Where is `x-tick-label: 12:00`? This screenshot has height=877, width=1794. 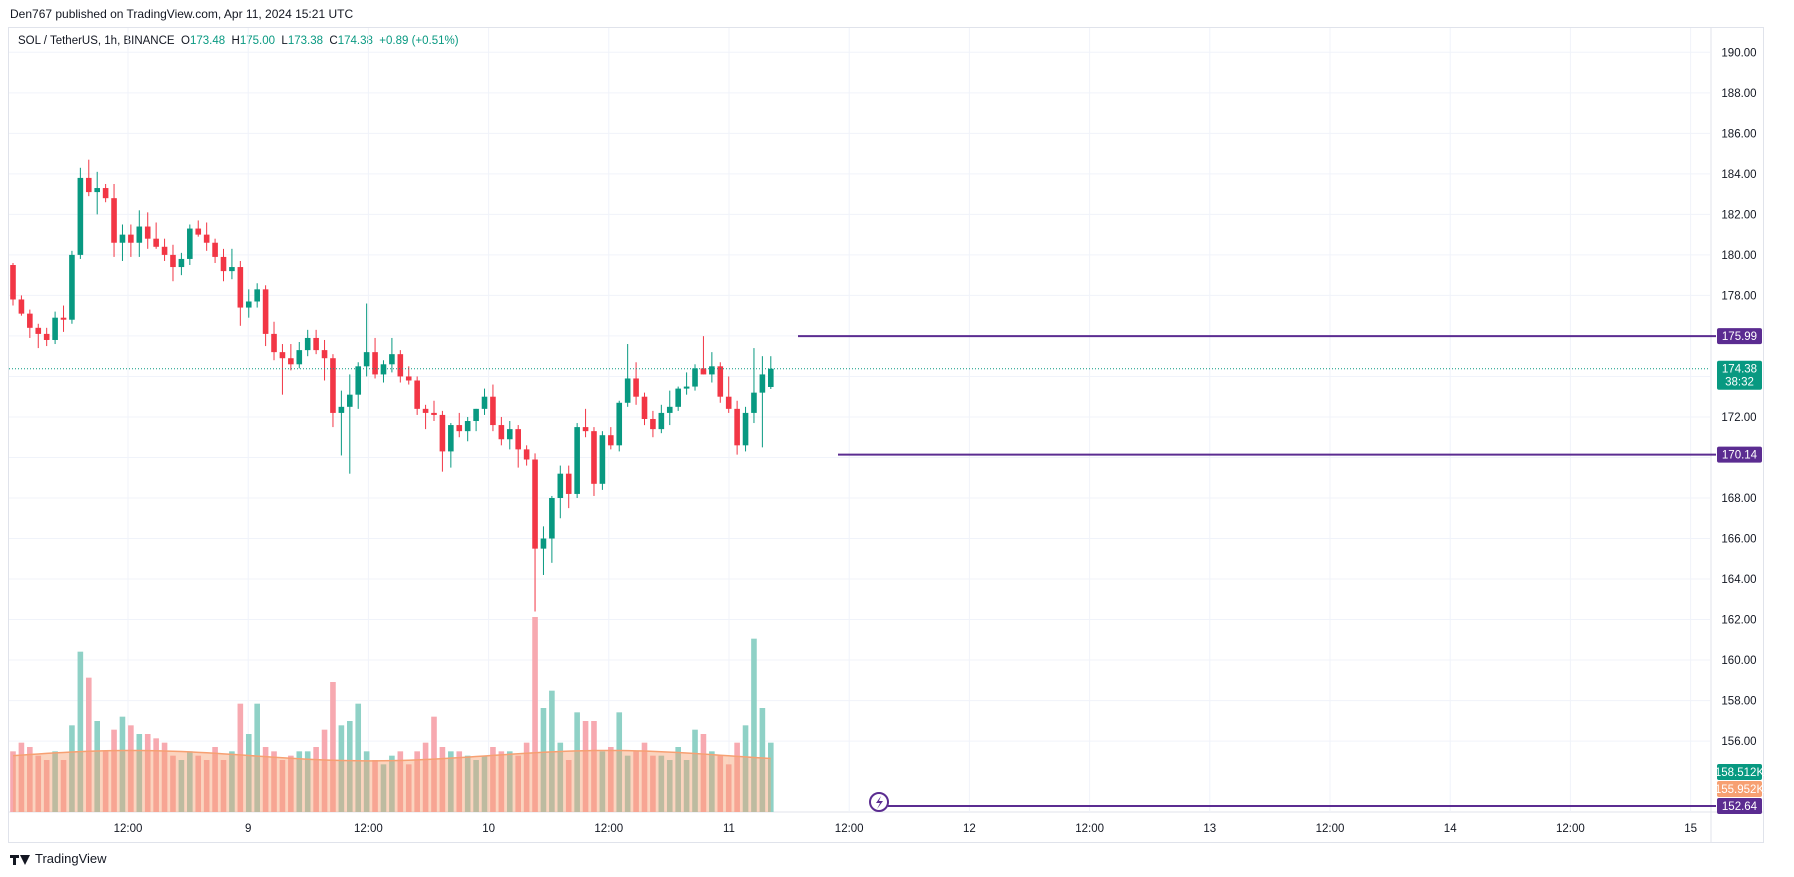 x-tick-label: 12:00 is located at coordinates (128, 829).